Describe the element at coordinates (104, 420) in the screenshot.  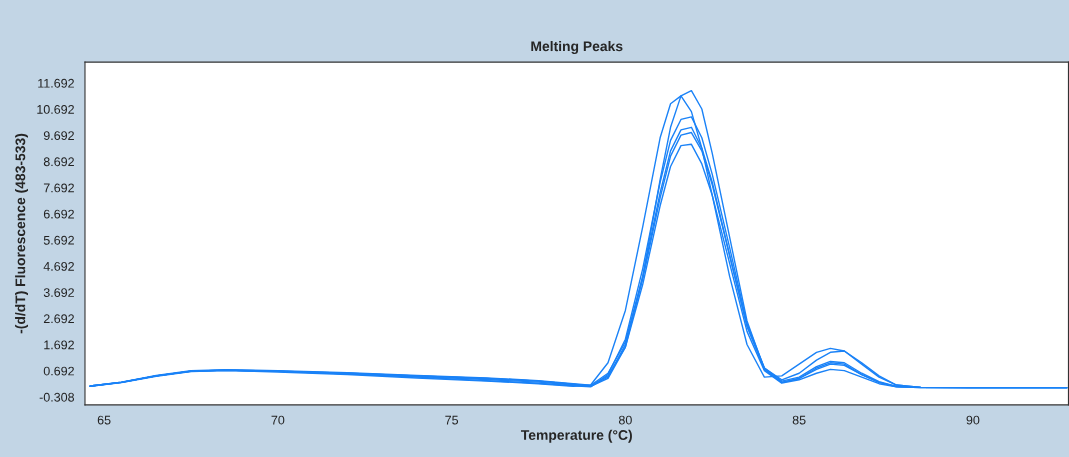
I see `x-tick-label: 65` at that location.